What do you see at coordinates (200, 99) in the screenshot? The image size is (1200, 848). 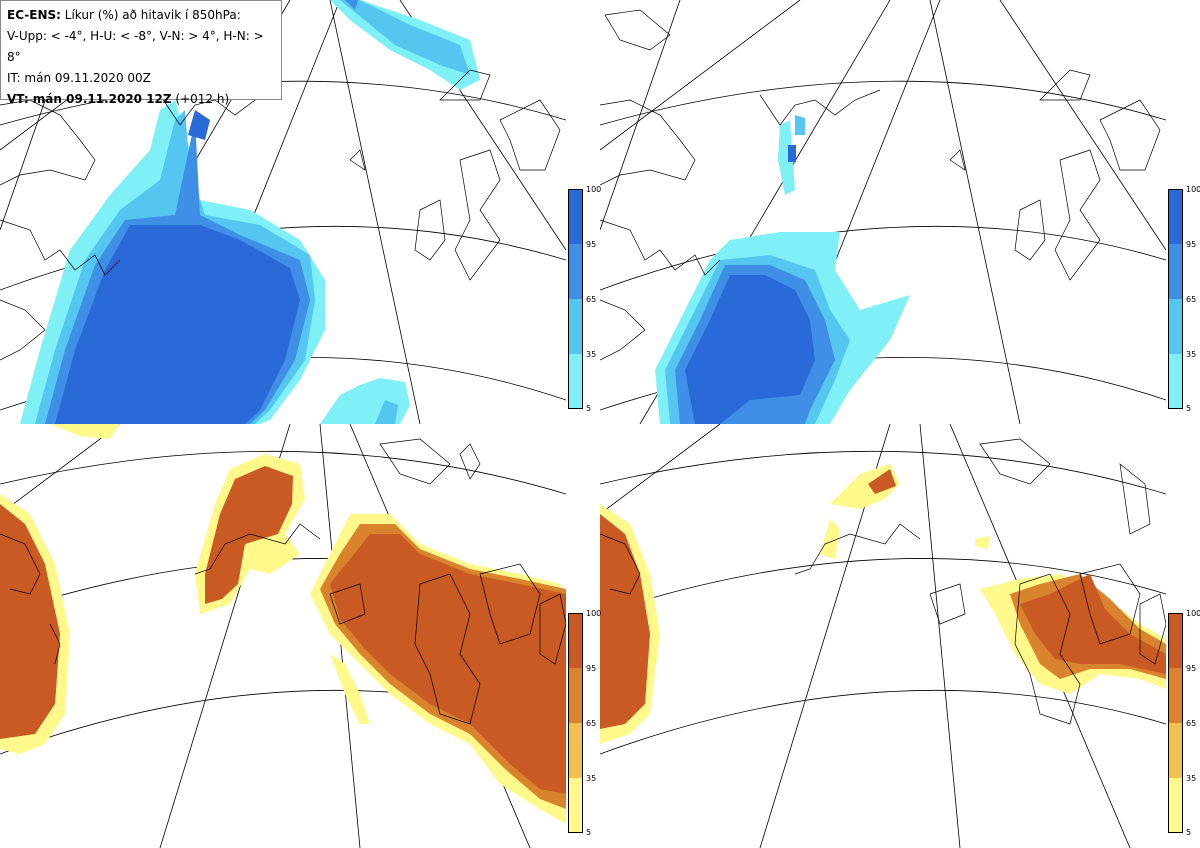 I see `info-lead-time: (+012 h)` at bounding box center [200, 99].